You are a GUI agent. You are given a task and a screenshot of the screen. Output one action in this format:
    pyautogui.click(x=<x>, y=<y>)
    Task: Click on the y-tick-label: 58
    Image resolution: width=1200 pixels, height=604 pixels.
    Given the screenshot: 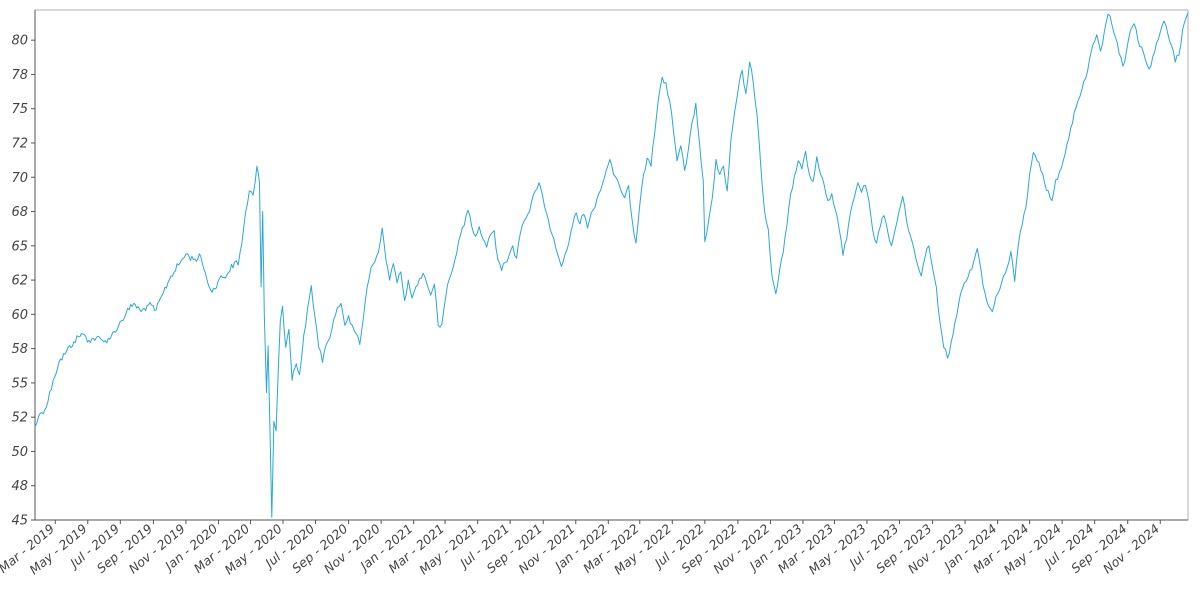 What is the action you would take?
    pyautogui.click(x=19, y=349)
    